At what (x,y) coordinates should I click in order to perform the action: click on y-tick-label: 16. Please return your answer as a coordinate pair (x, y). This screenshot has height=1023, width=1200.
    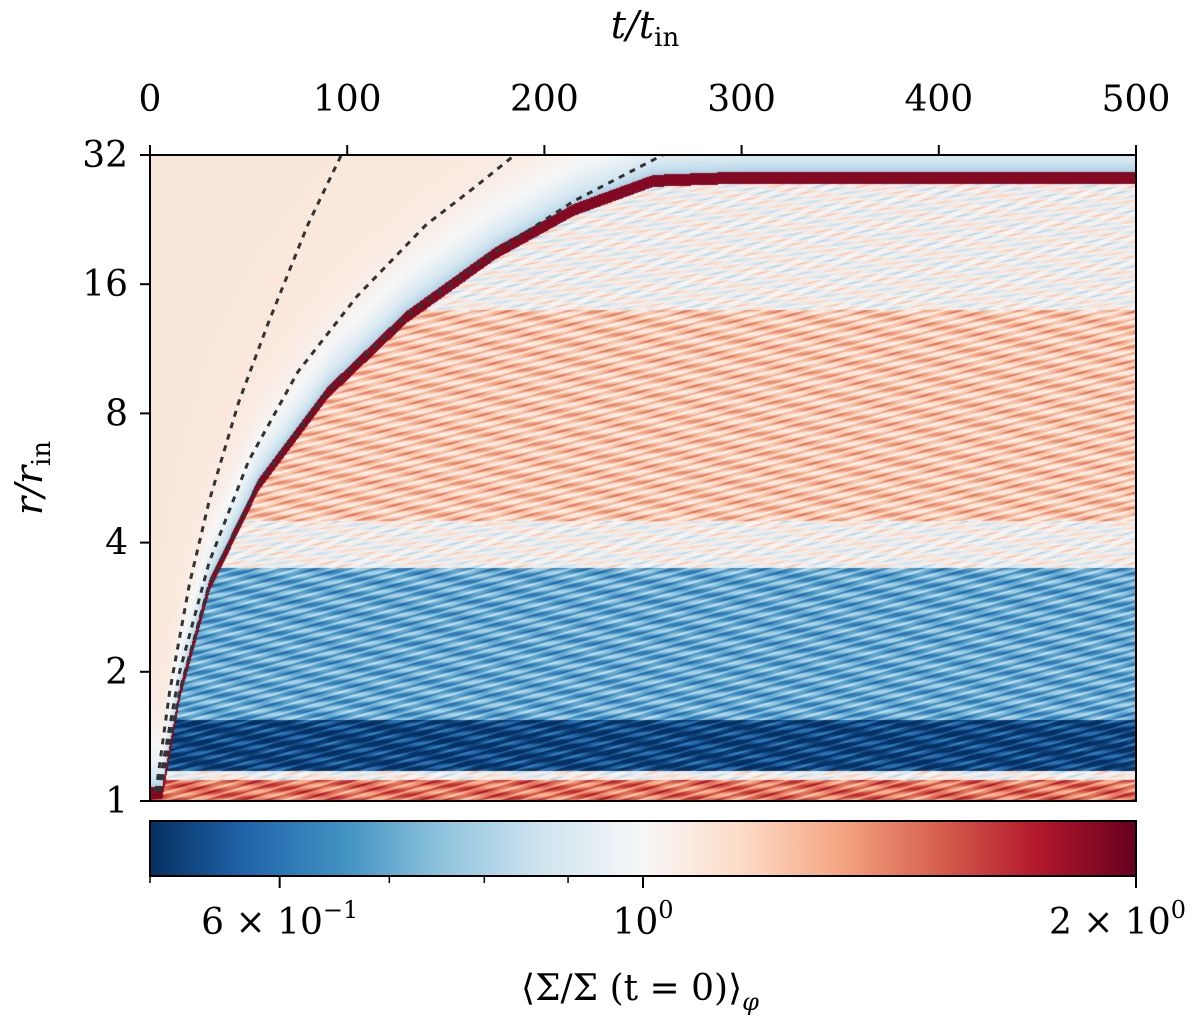
    Looking at the image, I should click on (105, 284).